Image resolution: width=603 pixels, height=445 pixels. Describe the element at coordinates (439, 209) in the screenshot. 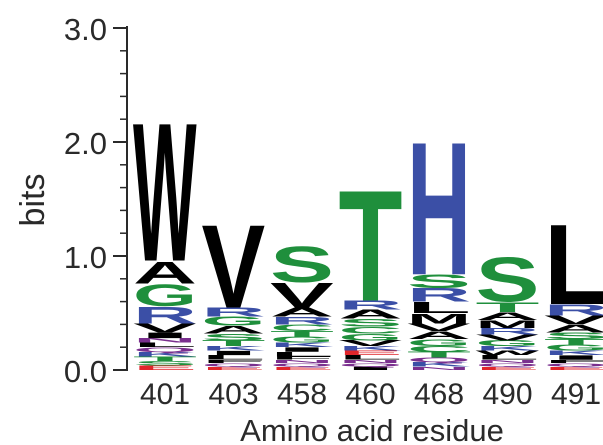

I see `logo-letter-h: H` at that location.